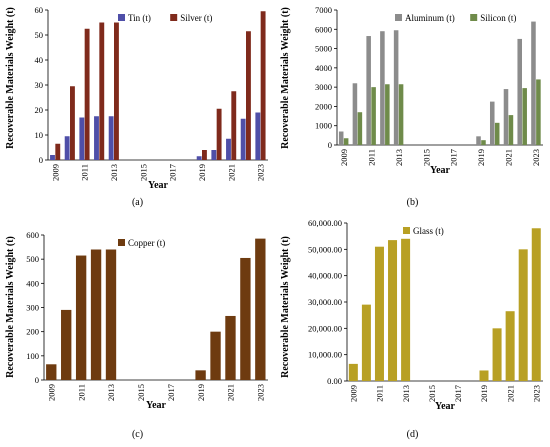 This screenshot has height=447, width=550. Describe the element at coordinates (325, 302) in the screenshot. I see `y-tick-label: 30,000.00` at that location.